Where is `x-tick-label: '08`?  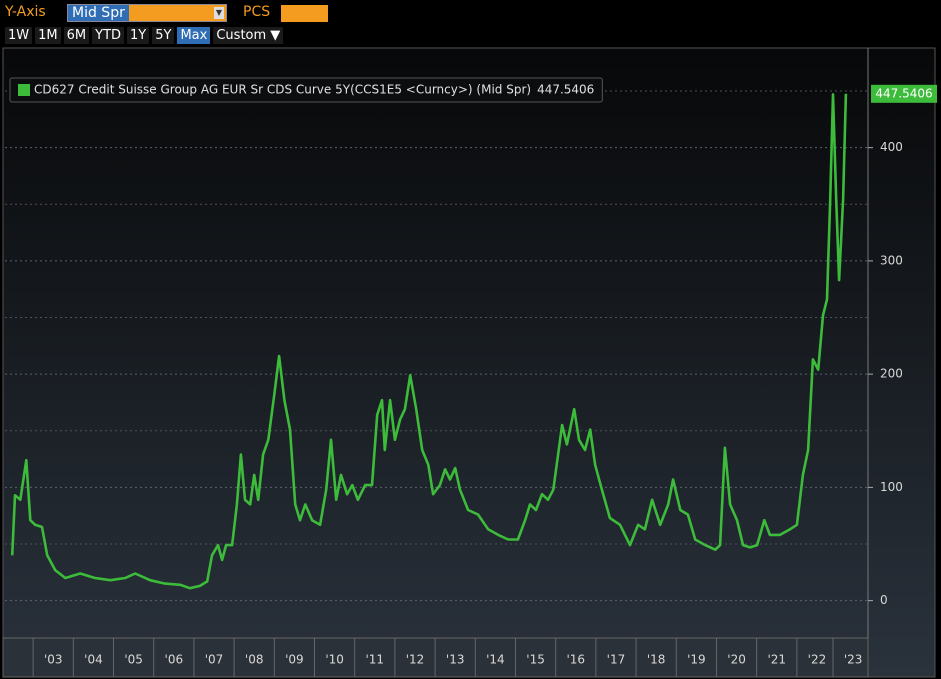
x-tick-label: '08 is located at coordinates (254, 660).